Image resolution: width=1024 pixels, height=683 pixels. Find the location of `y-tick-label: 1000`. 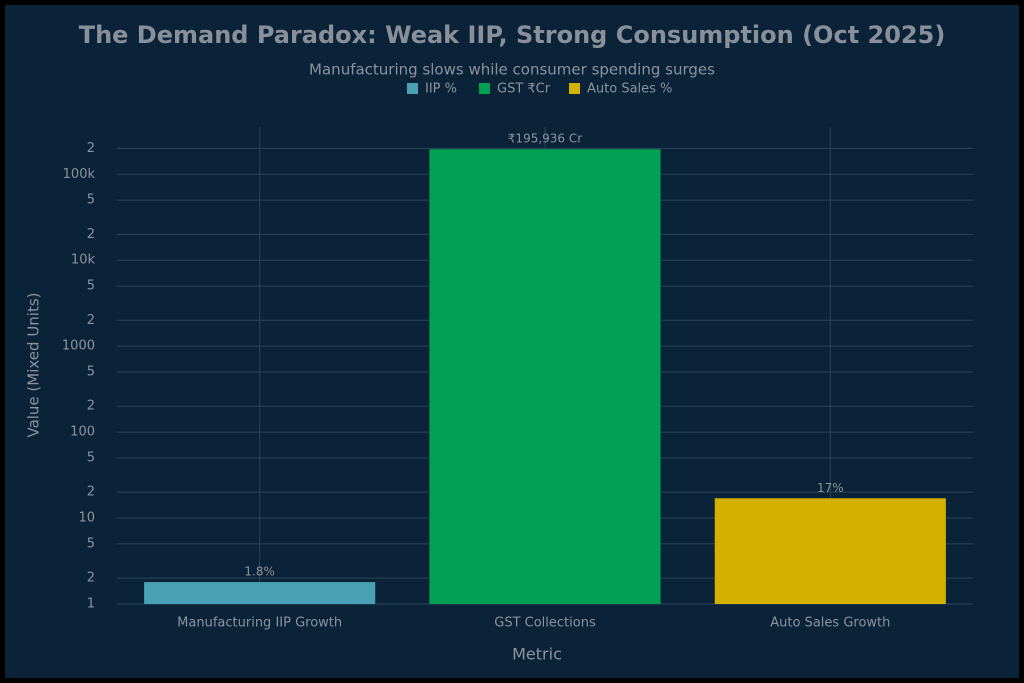

y-tick-label: 1000 is located at coordinates (78, 346).